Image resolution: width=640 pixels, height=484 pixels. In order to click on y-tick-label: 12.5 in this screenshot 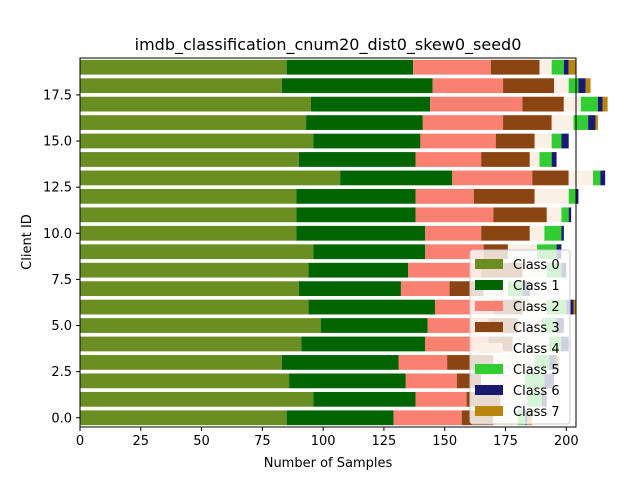, I will do `click(57, 188)`.